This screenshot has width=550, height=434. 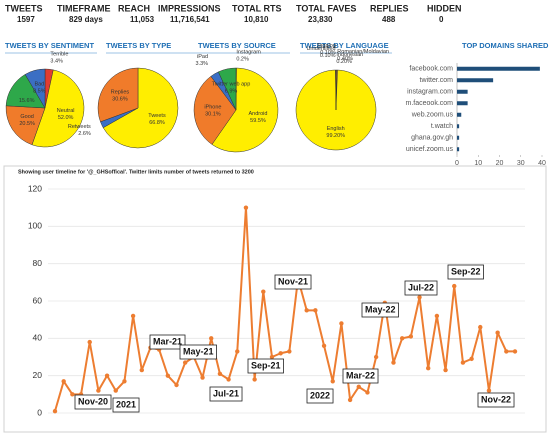 What do you see at coordinates (336, 129) in the screenshot?
I see `slice-label: English` at bounding box center [336, 129].